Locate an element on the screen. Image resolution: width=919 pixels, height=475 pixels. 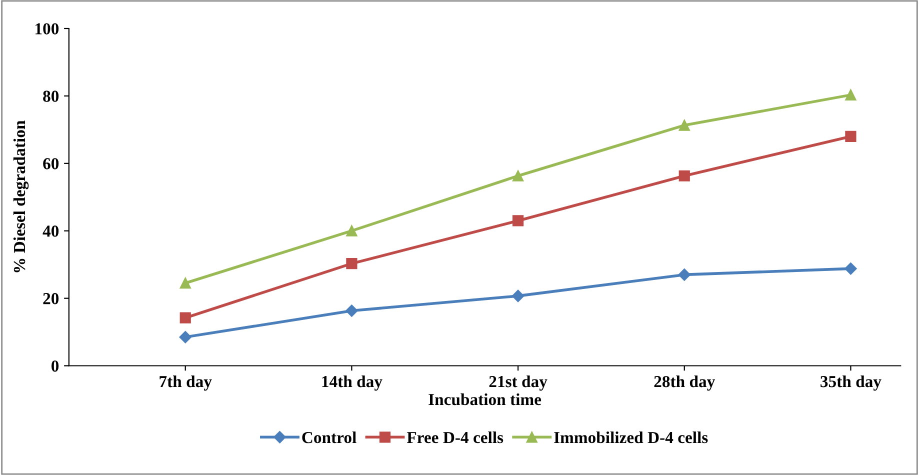
y-tick-label: 60 is located at coordinates (51, 164).